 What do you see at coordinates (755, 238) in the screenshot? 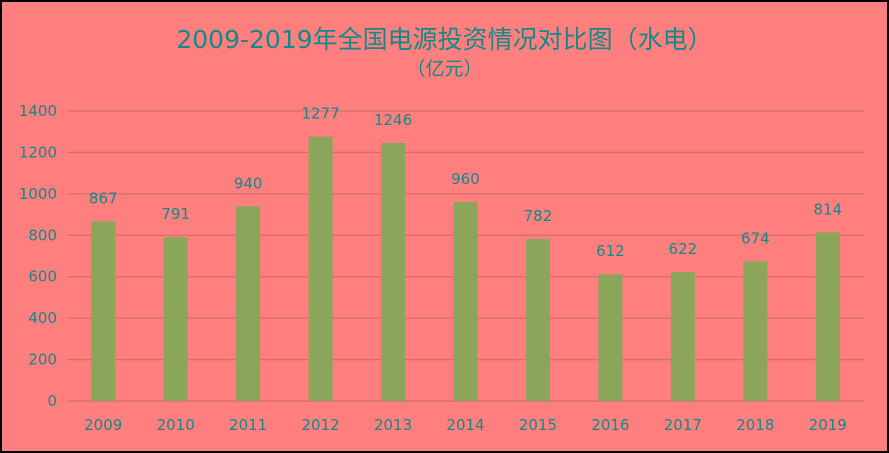
I see `data-label: 674` at bounding box center [755, 238].